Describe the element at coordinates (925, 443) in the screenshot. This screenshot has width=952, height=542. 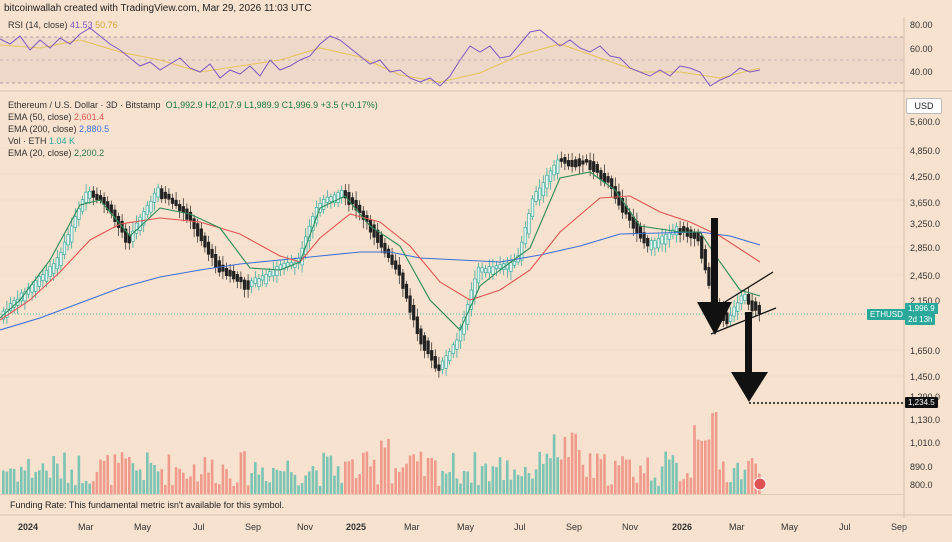
I see `price-tick-label: 1,010.0` at that location.